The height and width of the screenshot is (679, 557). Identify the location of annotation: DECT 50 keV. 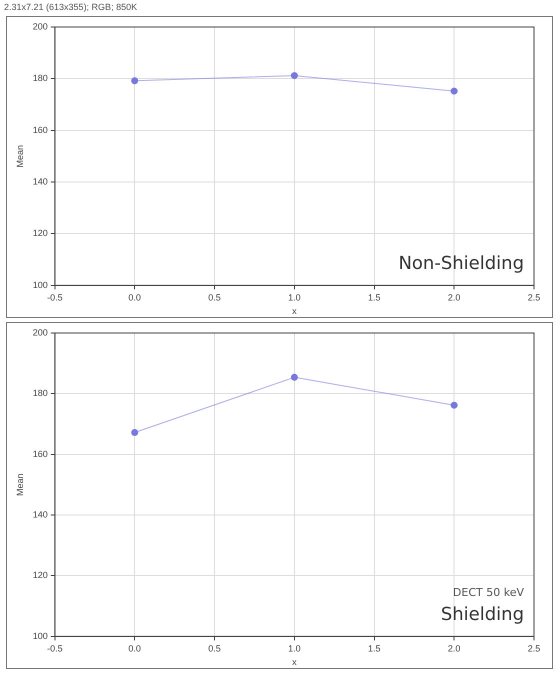
(488, 592).